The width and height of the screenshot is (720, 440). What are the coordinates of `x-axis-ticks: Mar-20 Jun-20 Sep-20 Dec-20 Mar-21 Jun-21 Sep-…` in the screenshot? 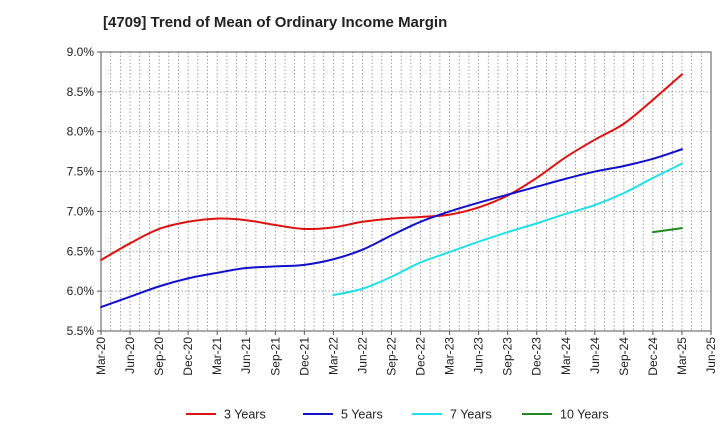 It's located at (406, 353).